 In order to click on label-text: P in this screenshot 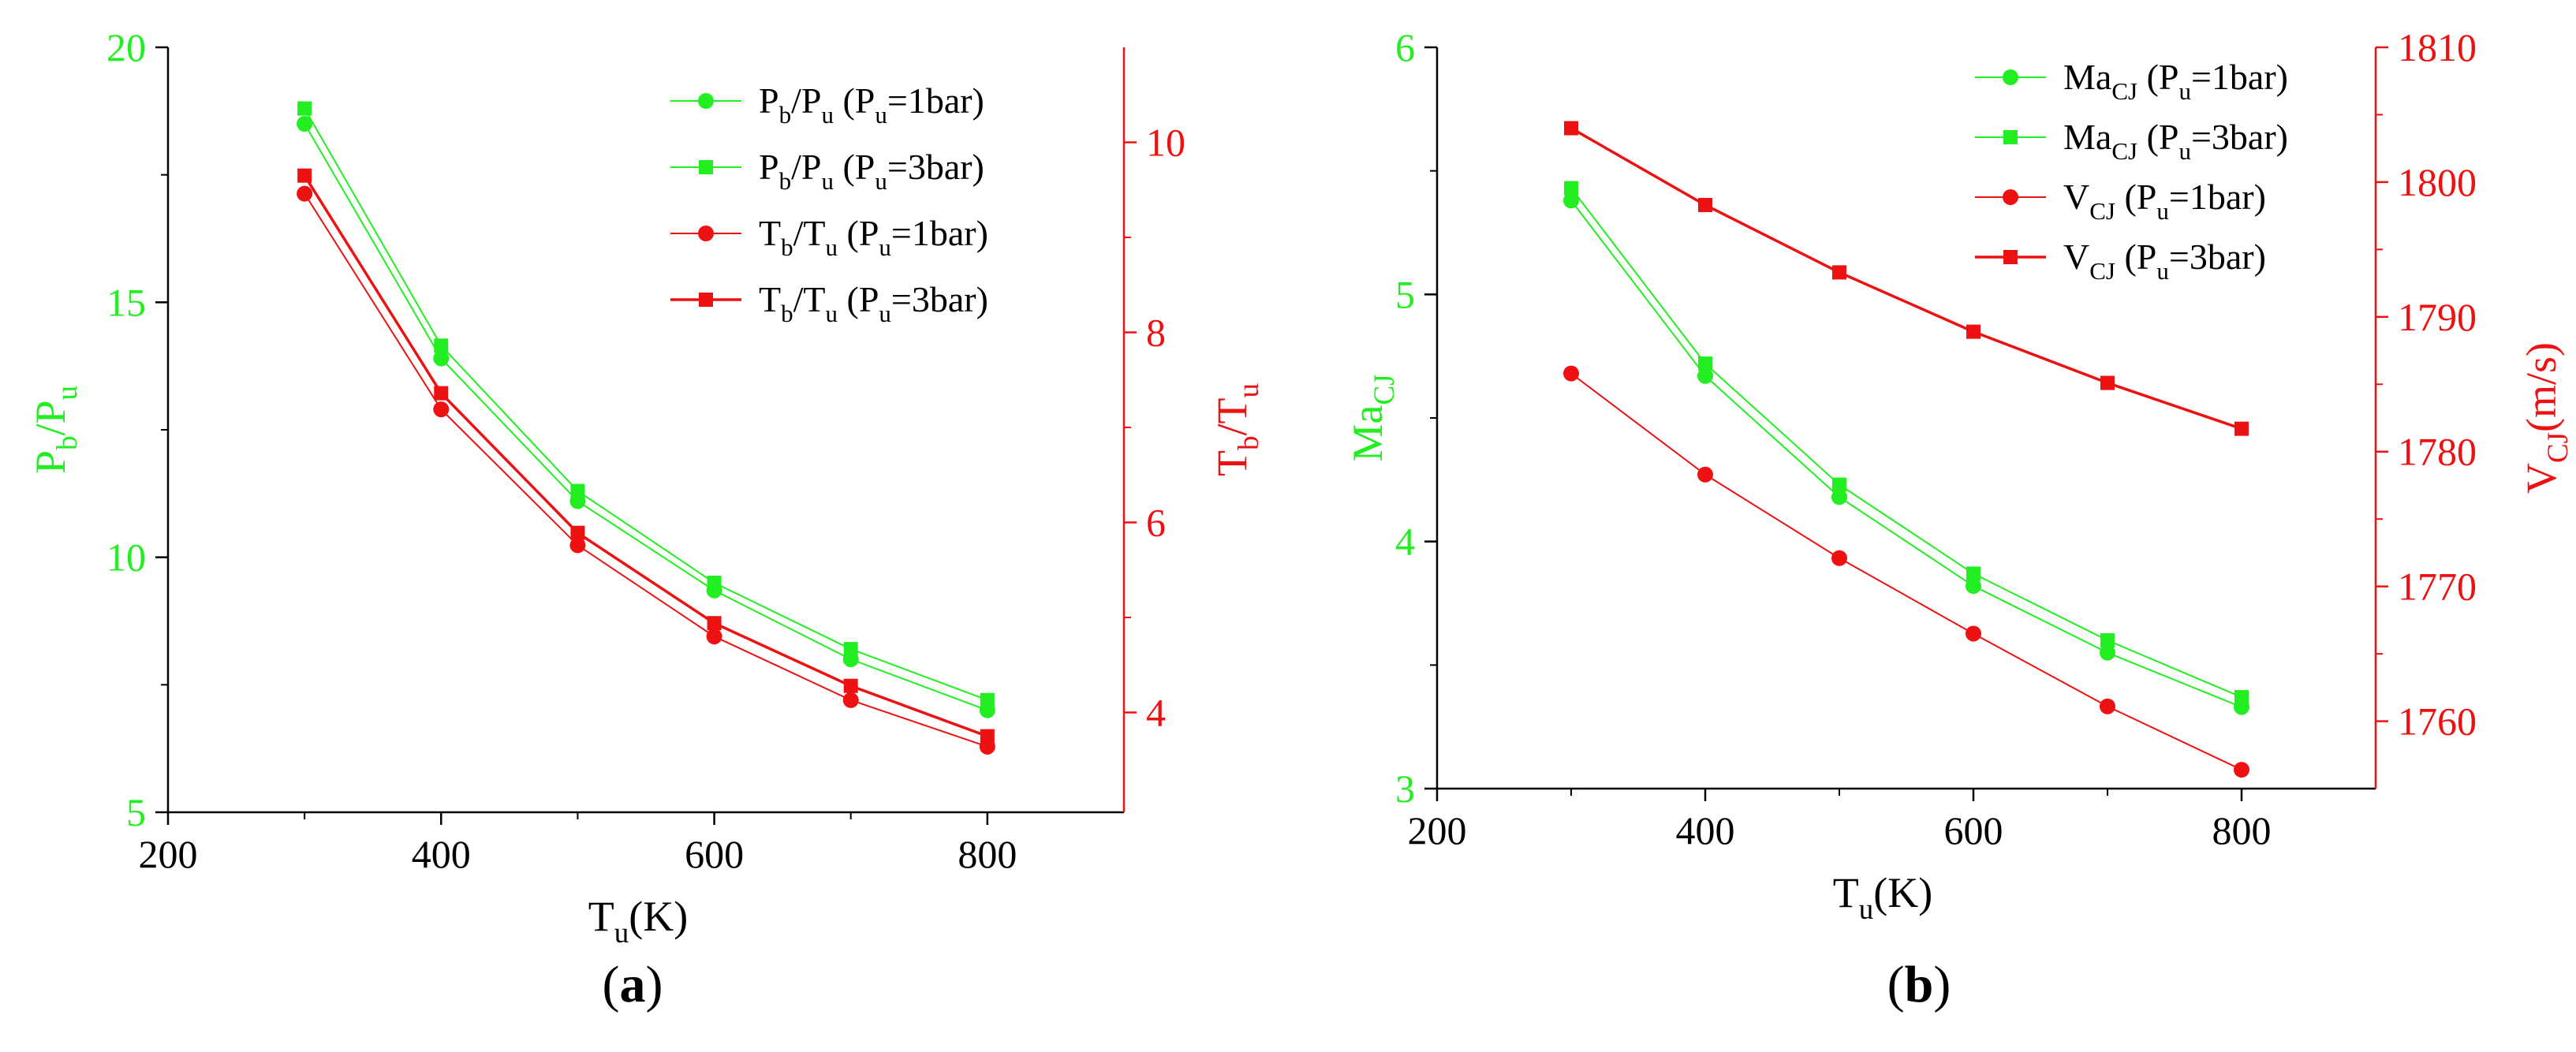, I will do `click(769, 100)`.